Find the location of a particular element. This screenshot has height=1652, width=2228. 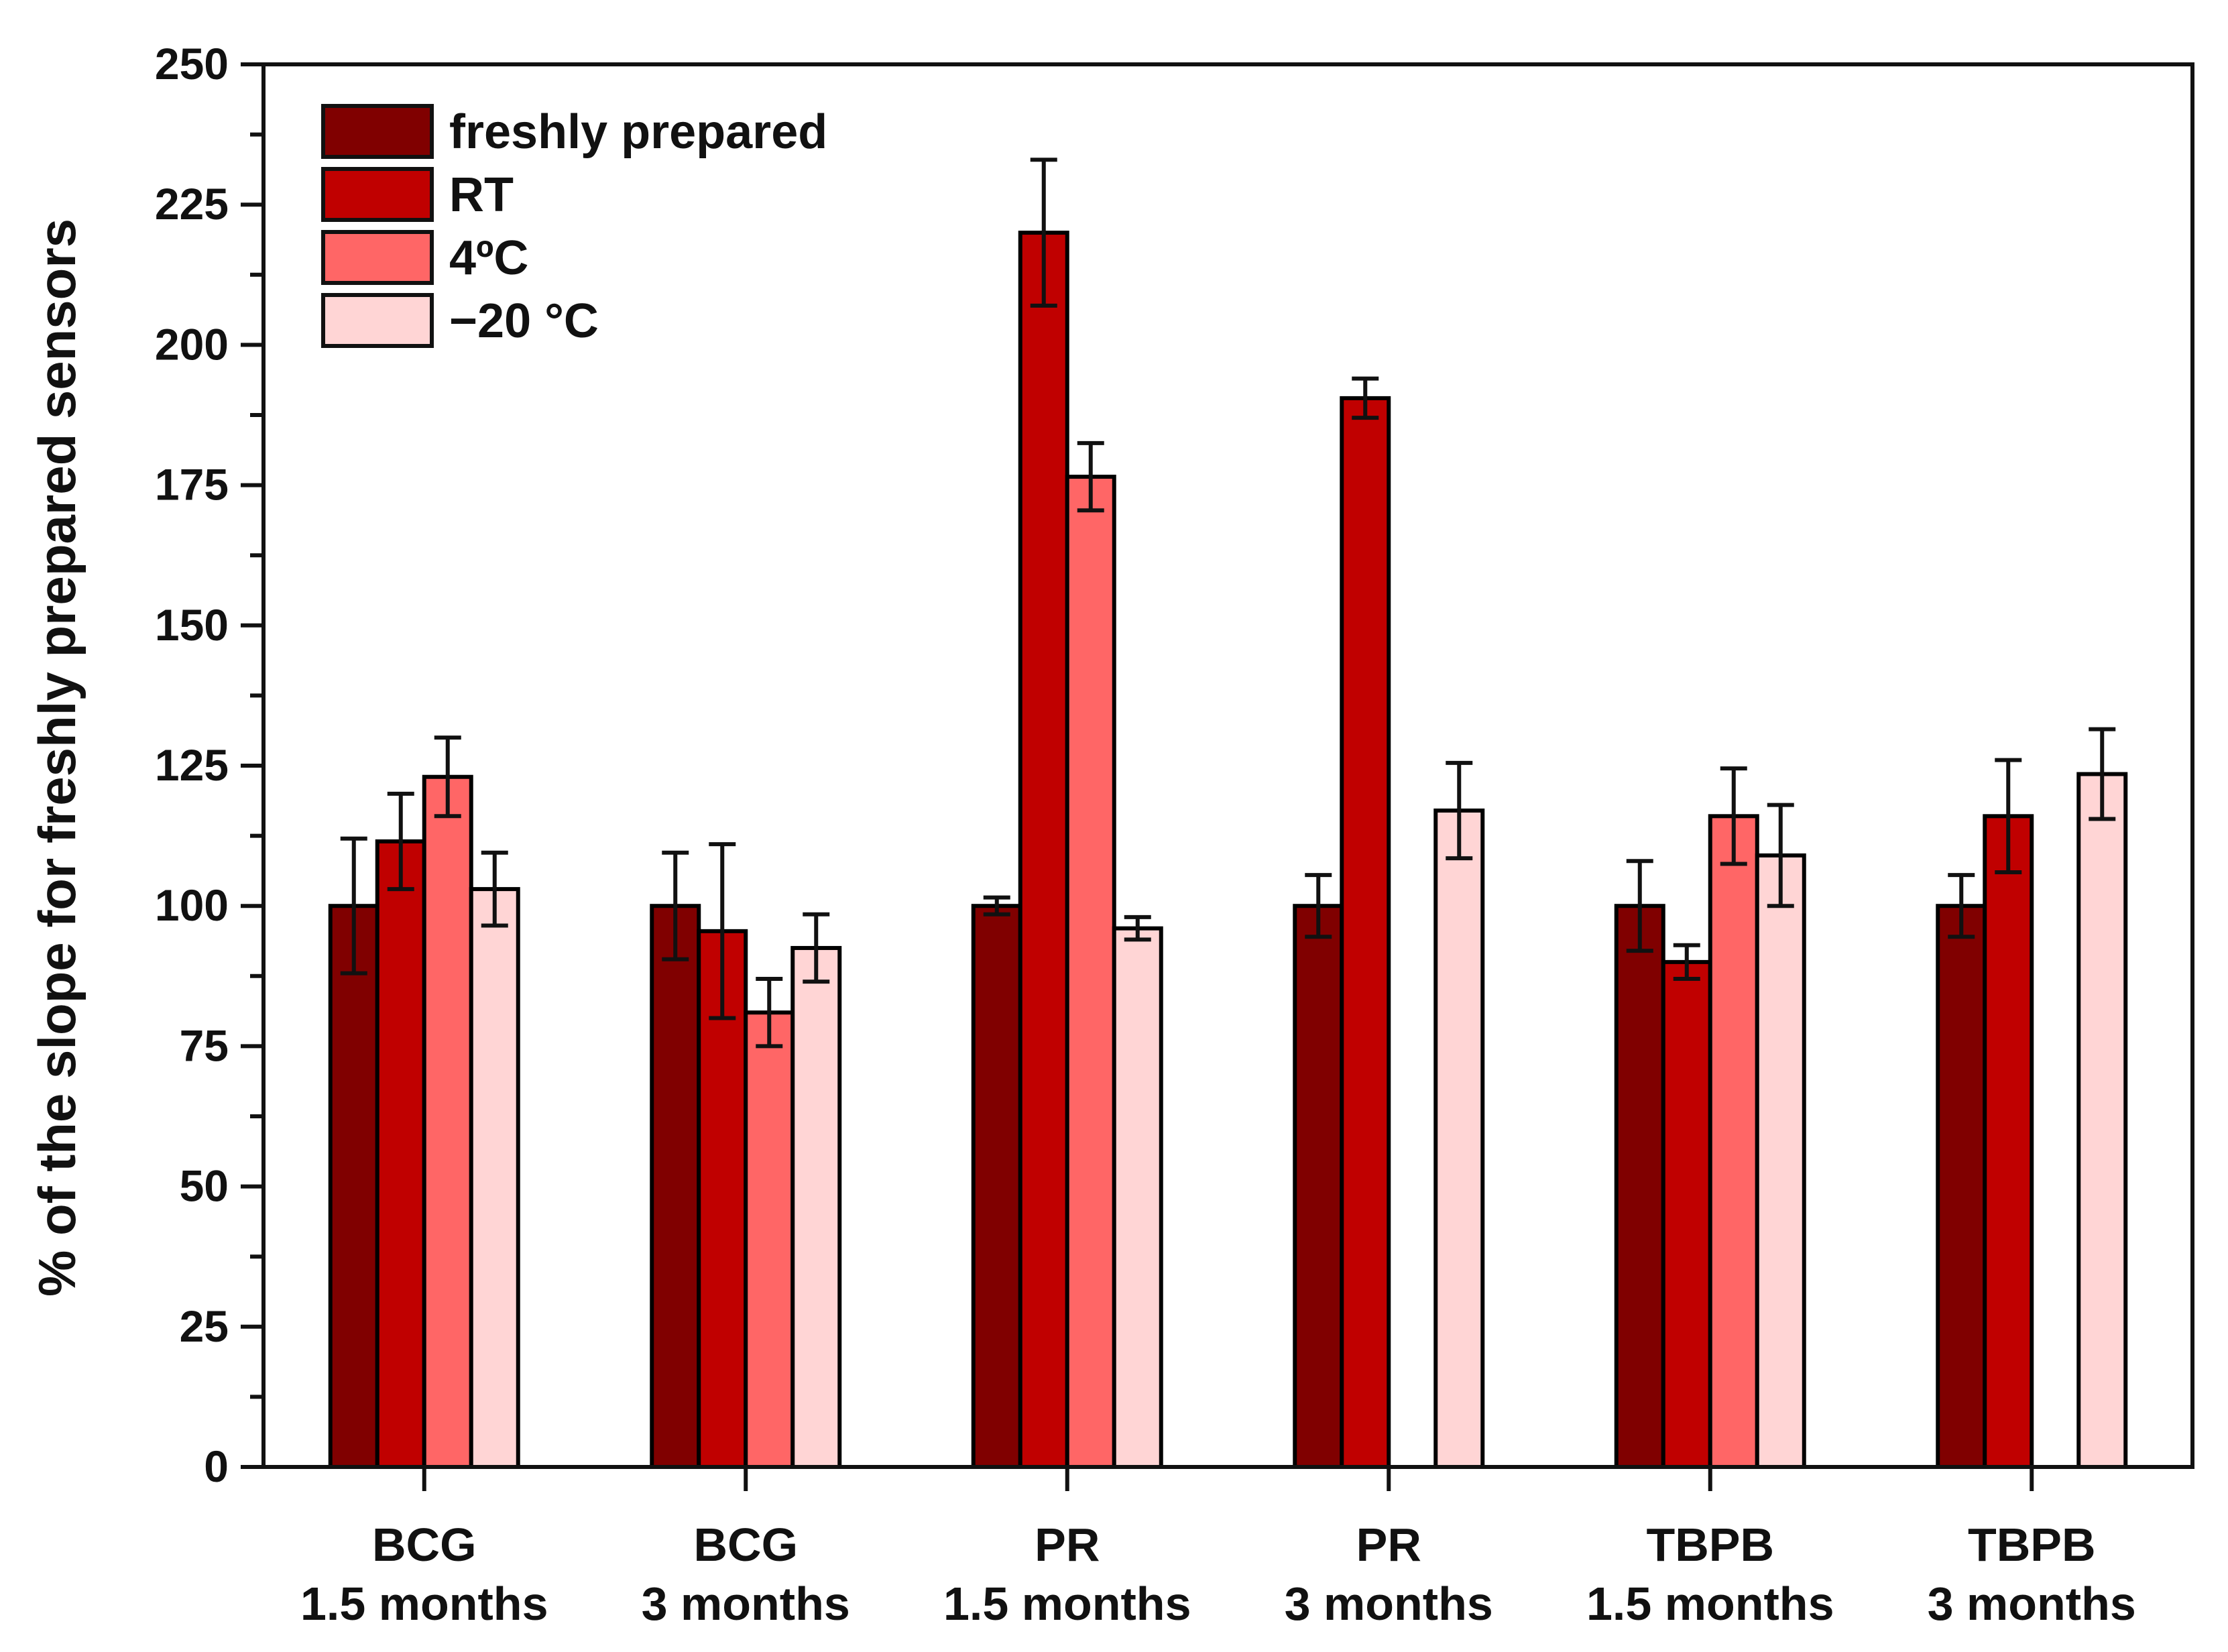

y-tick-label-125: 125 is located at coordinates (192, 765).